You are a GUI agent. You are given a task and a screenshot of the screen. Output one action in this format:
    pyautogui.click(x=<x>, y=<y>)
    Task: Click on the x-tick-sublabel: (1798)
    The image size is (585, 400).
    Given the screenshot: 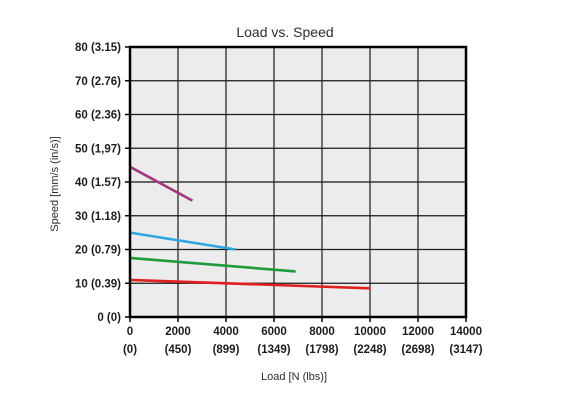 What is the action you would take?
    pyautogui.click(x=321, y=350)
    